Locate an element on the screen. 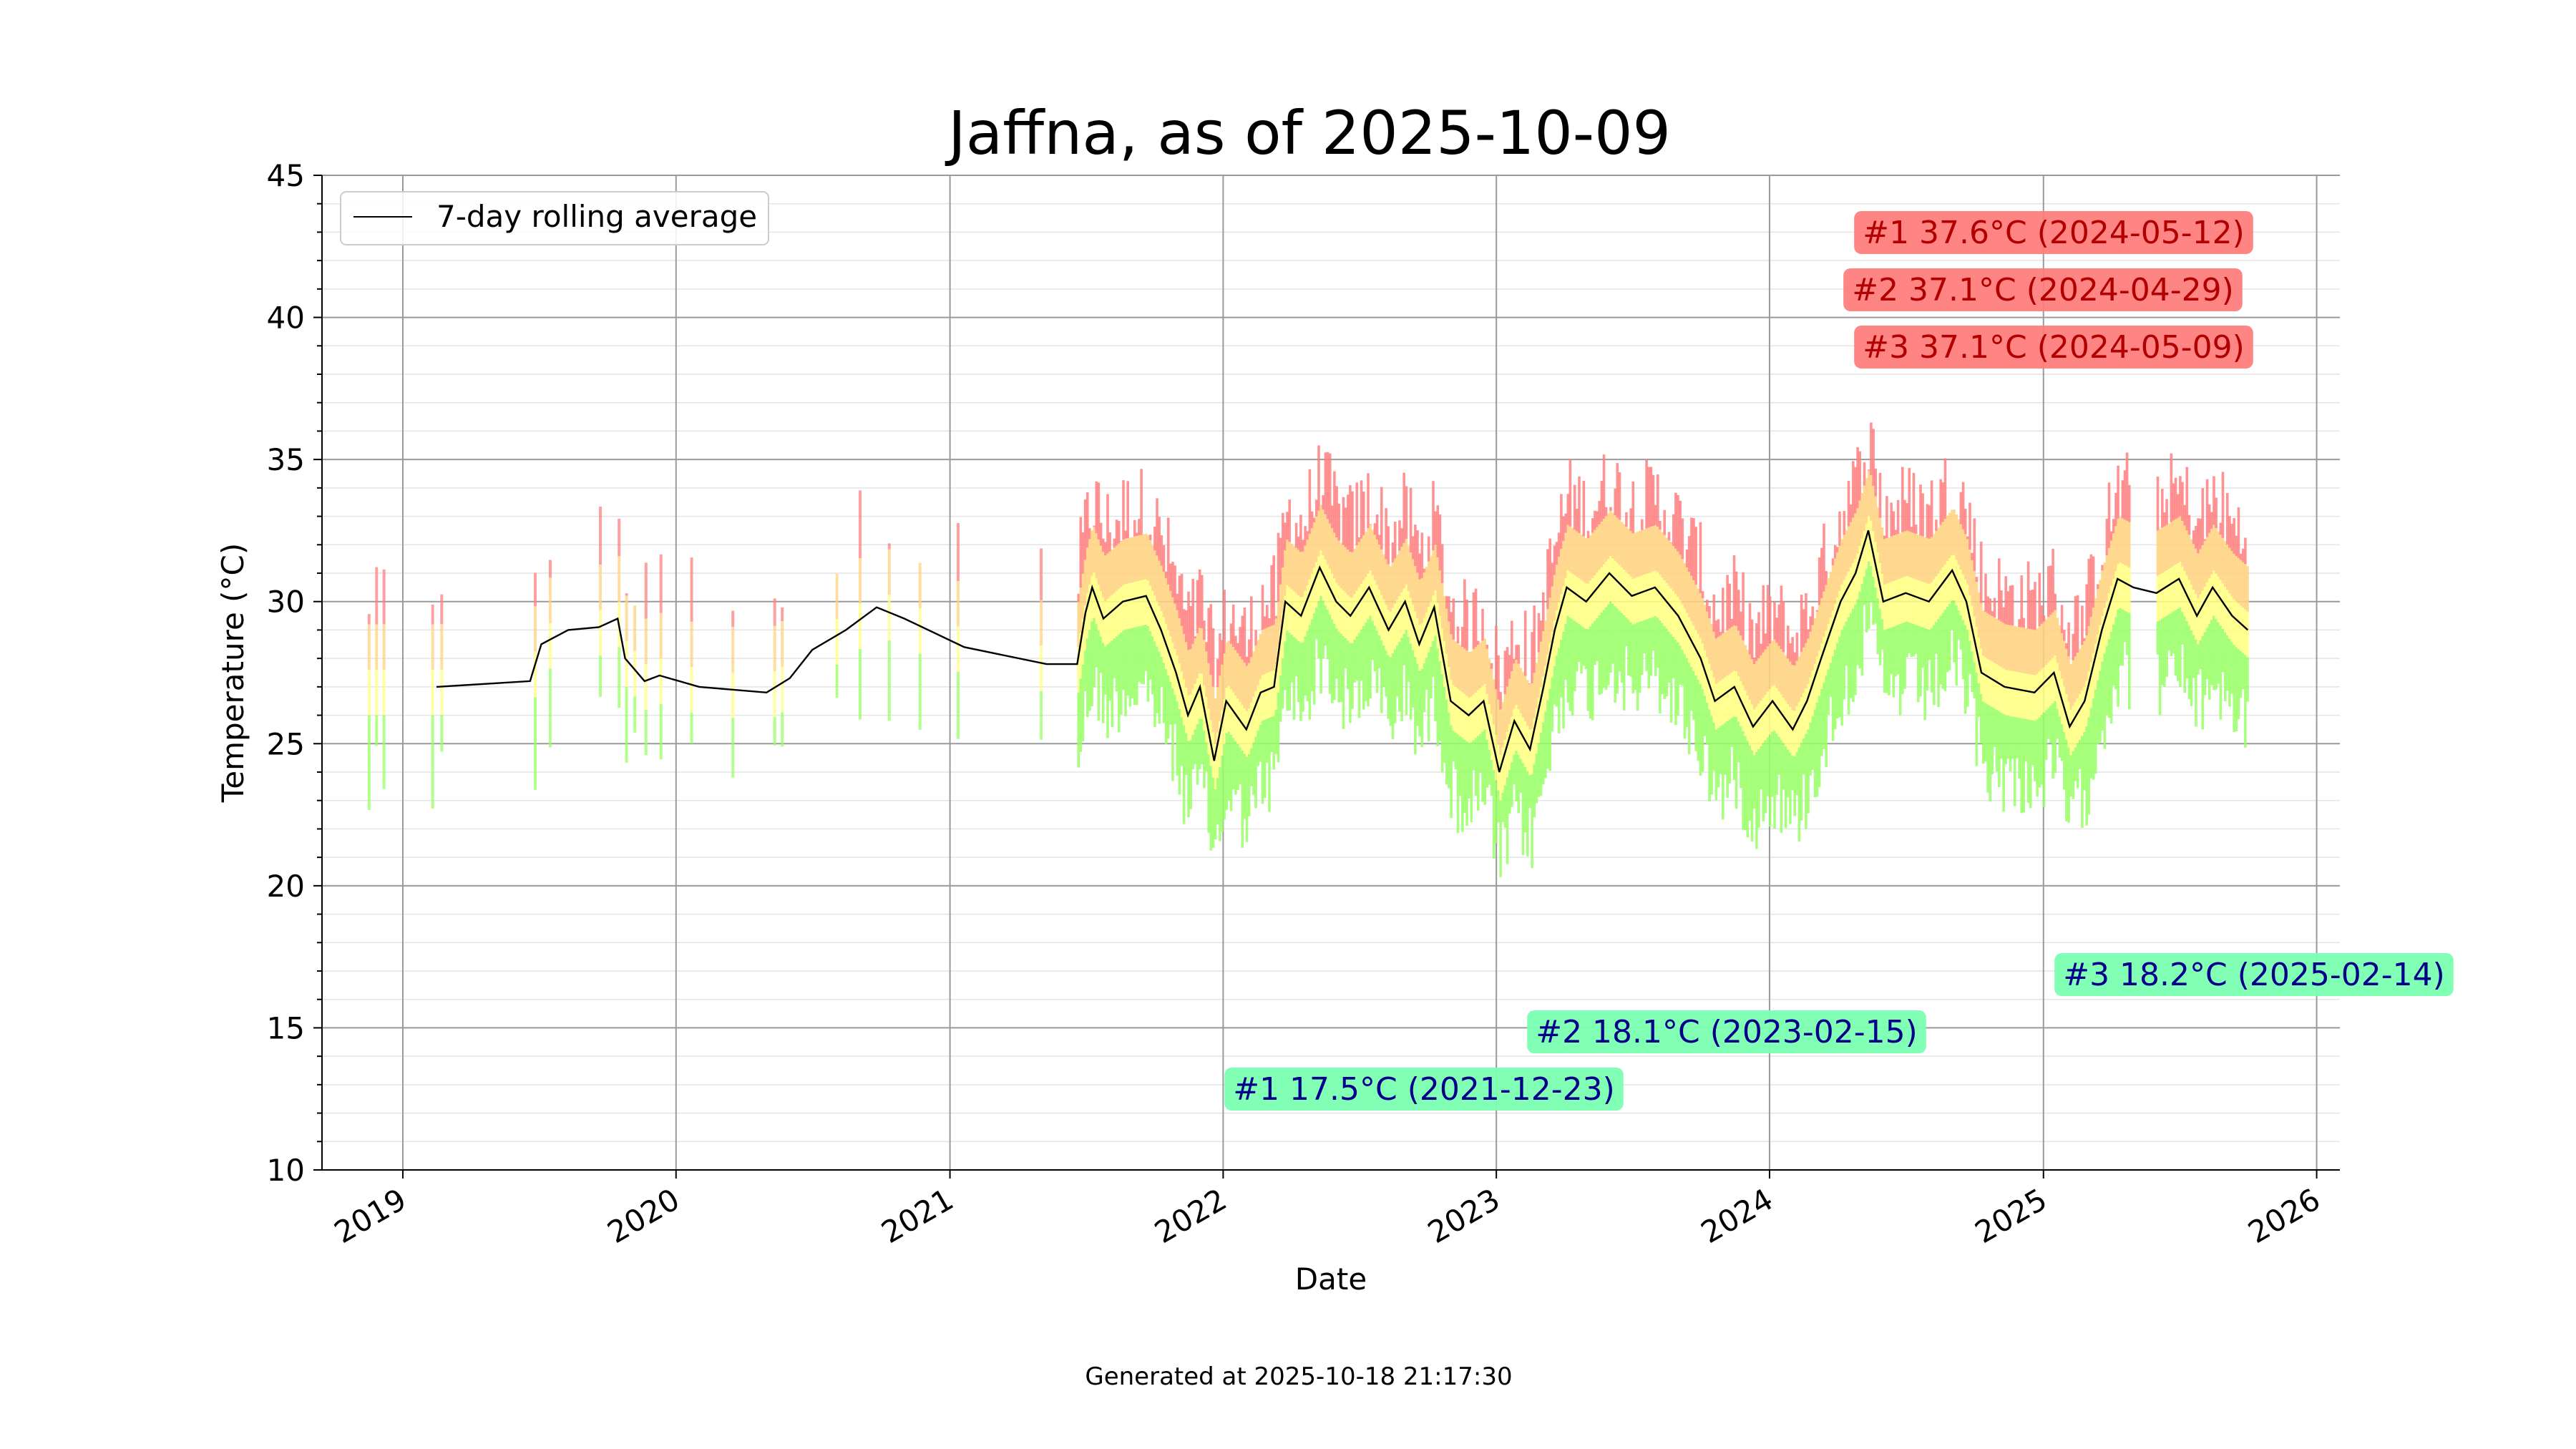 This screenshot has width=2576, height=1449. x-tick-label: 2026 is located at coordinates (2284, 1215).